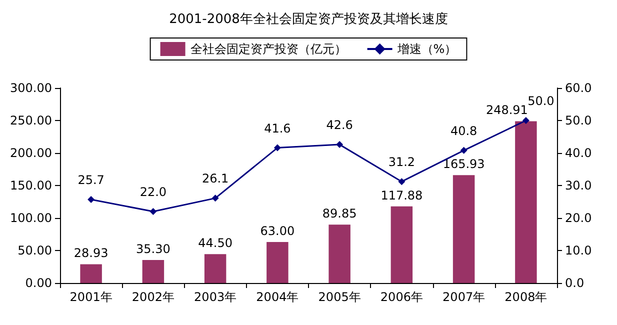 This screenshot has height=325, width=617. What do you see at coordinates (277, 231) in the screenshot?
I see `data-label: 63.00` at bounding box center [277, 231].